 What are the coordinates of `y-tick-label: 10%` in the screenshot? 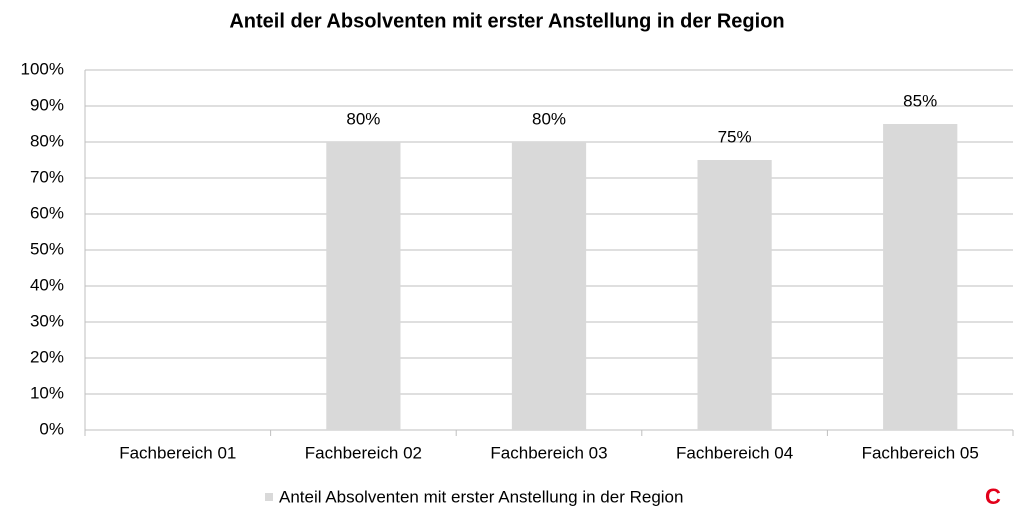 It's located at (47, 392).